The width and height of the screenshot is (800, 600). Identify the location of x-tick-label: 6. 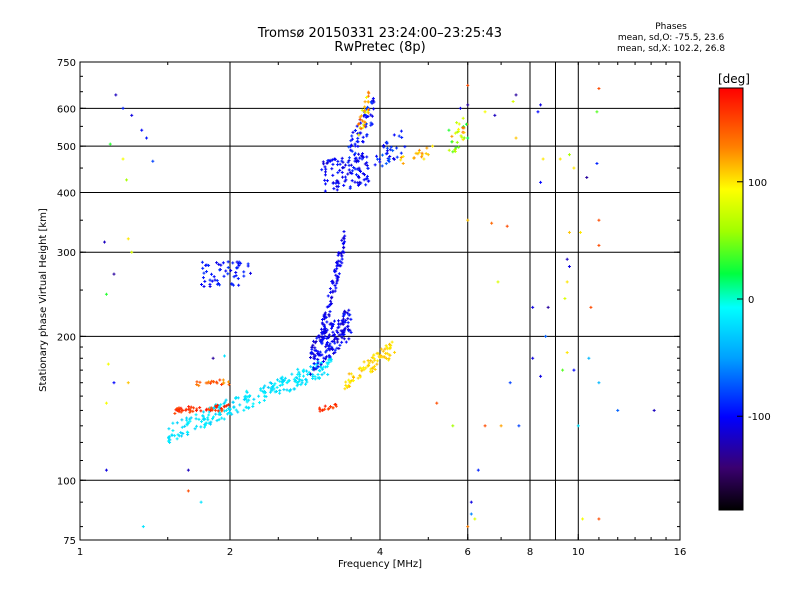
(468, 552).